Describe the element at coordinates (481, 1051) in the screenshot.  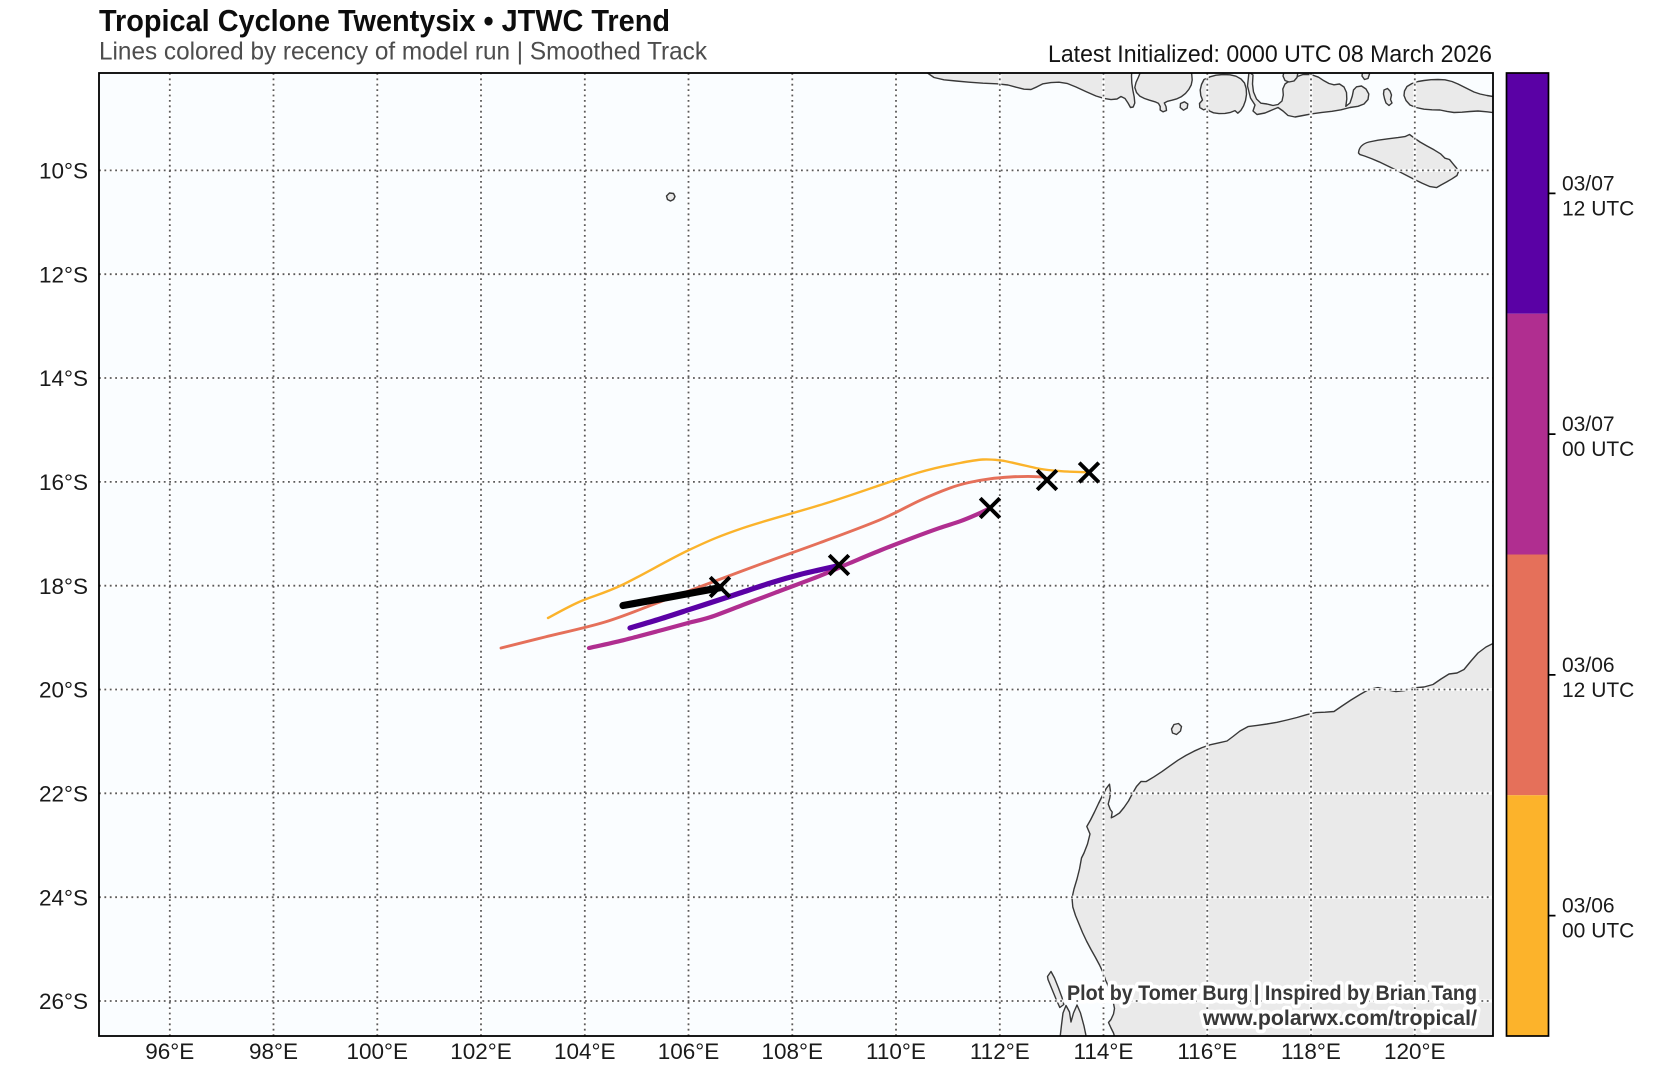
I see `svg-text: 102°E` at that location.